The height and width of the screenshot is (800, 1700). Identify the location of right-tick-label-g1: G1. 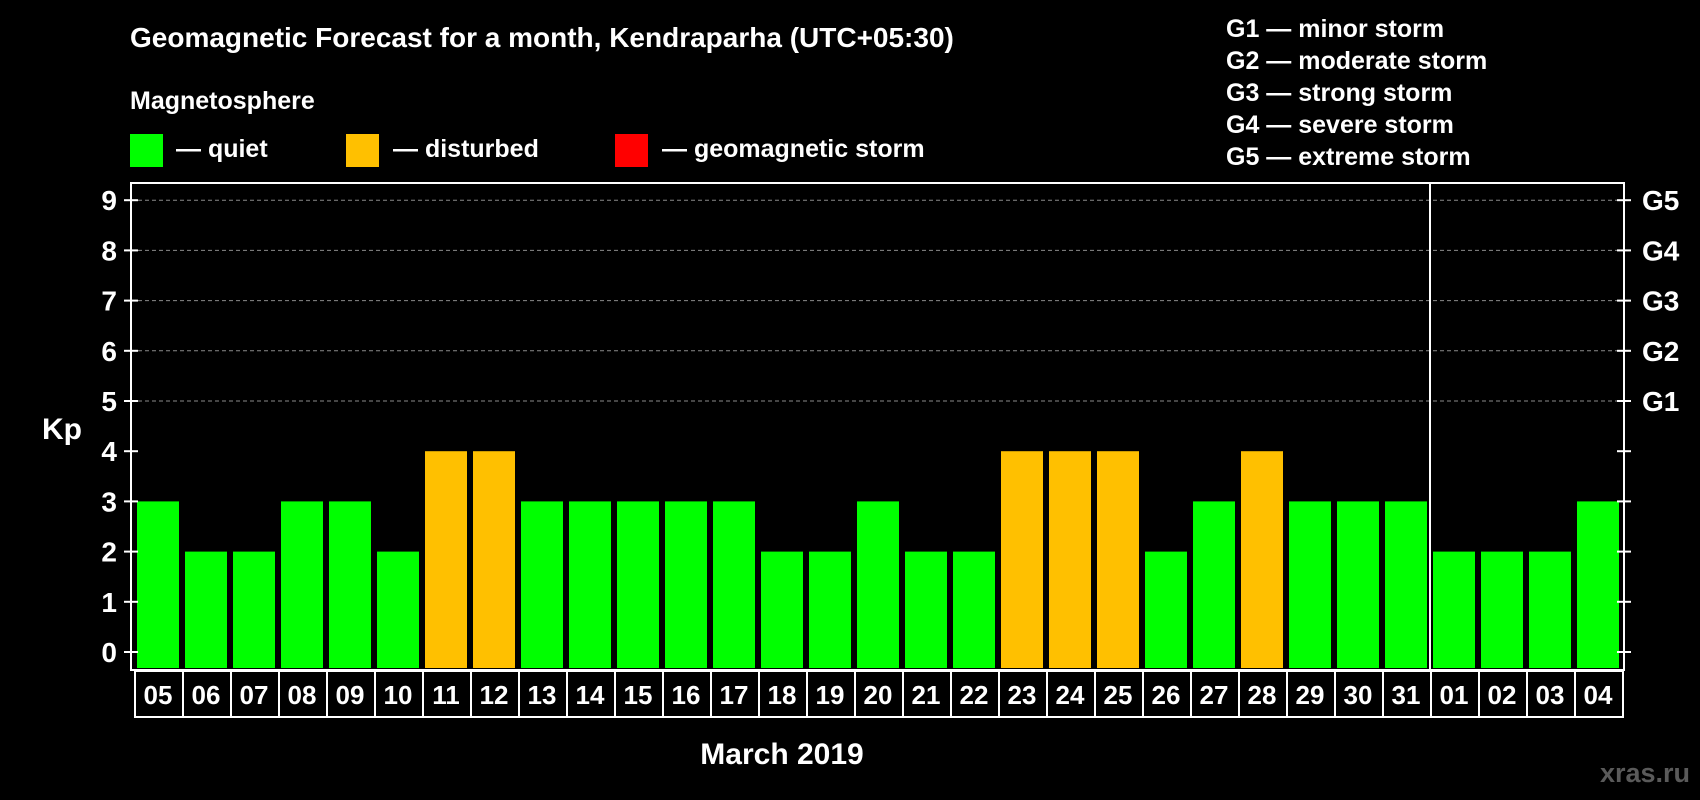
(1660, 401).